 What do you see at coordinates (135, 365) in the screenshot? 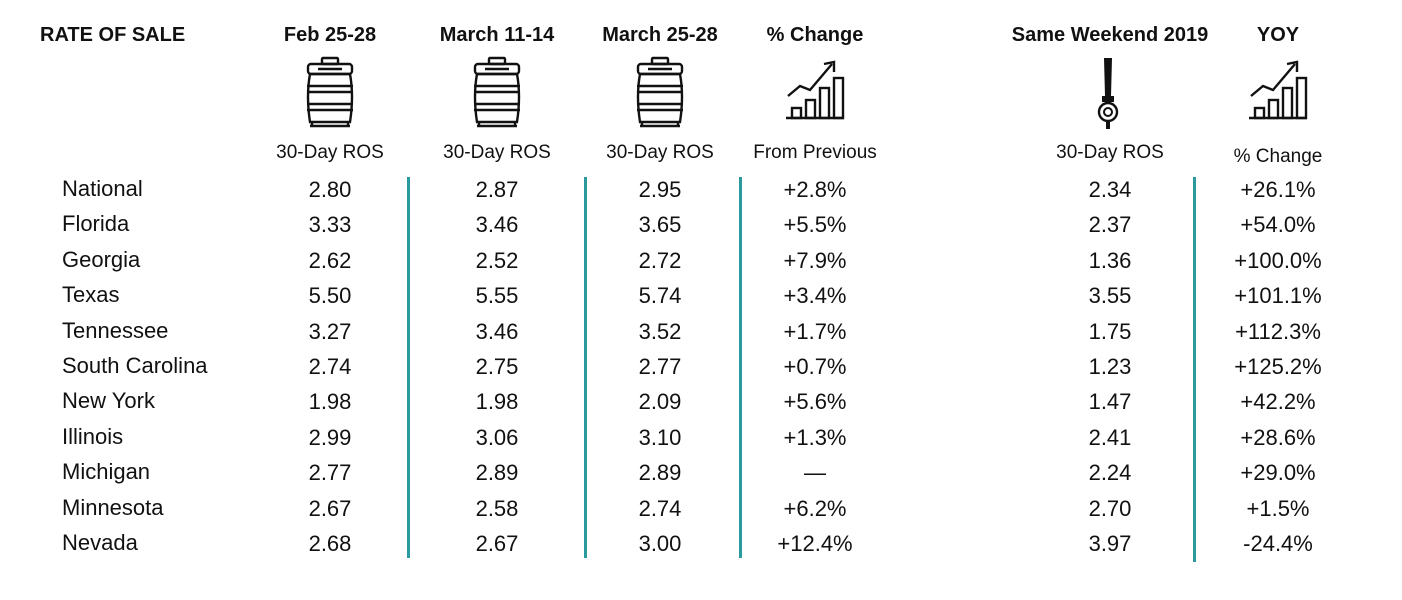
I see `row-label: South Carolina` at bounding box center [135, 365].